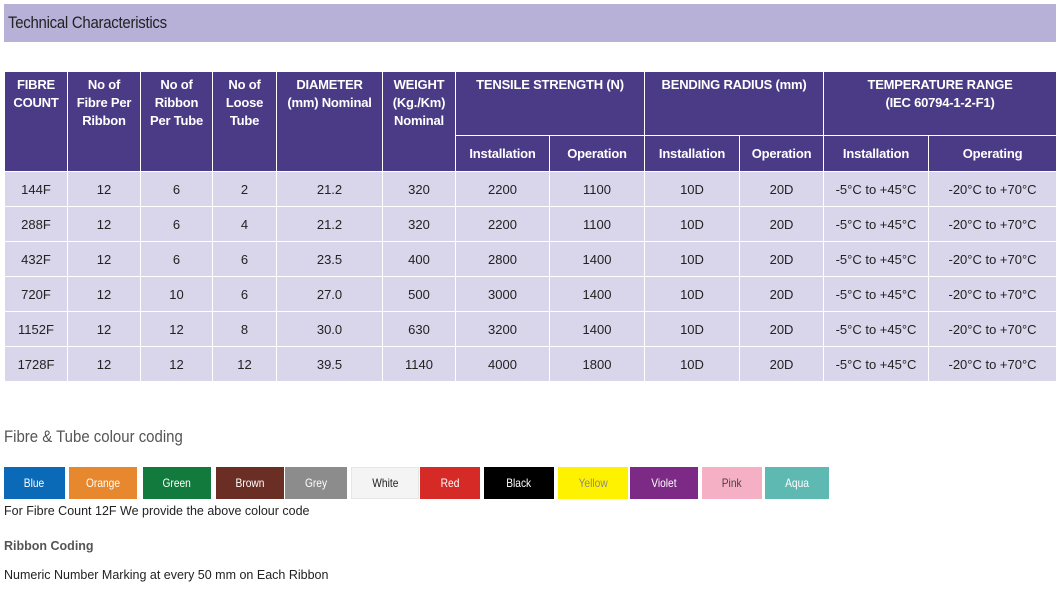 This screenshot has width=1060, height=593. I want to click on swatch-orange: Orange, so click(103, 483).